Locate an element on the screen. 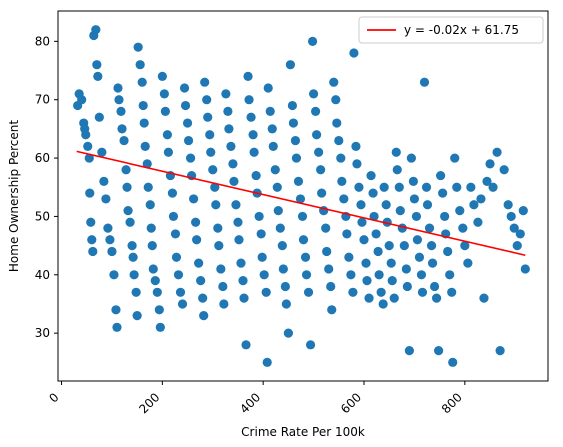 Image resolution: width=563 pixels, height=447 pixels. y-tick-label: 40 is located at coordinates (42, 275).